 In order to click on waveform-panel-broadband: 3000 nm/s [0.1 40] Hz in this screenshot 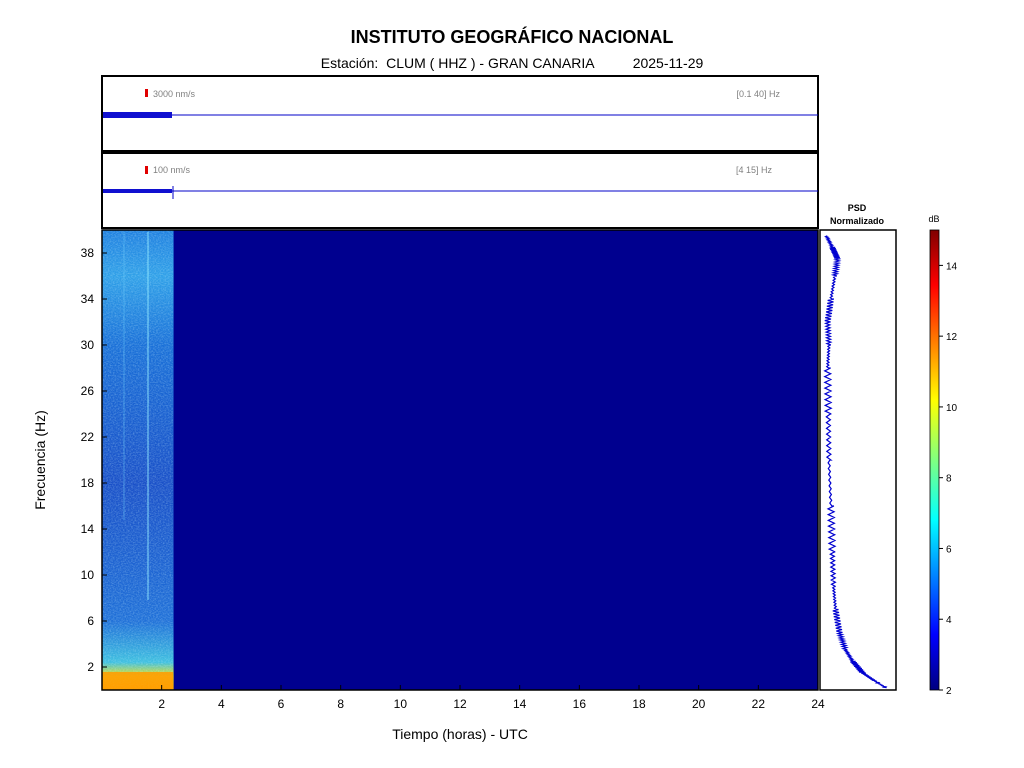, I will do `click(460, 113)`.